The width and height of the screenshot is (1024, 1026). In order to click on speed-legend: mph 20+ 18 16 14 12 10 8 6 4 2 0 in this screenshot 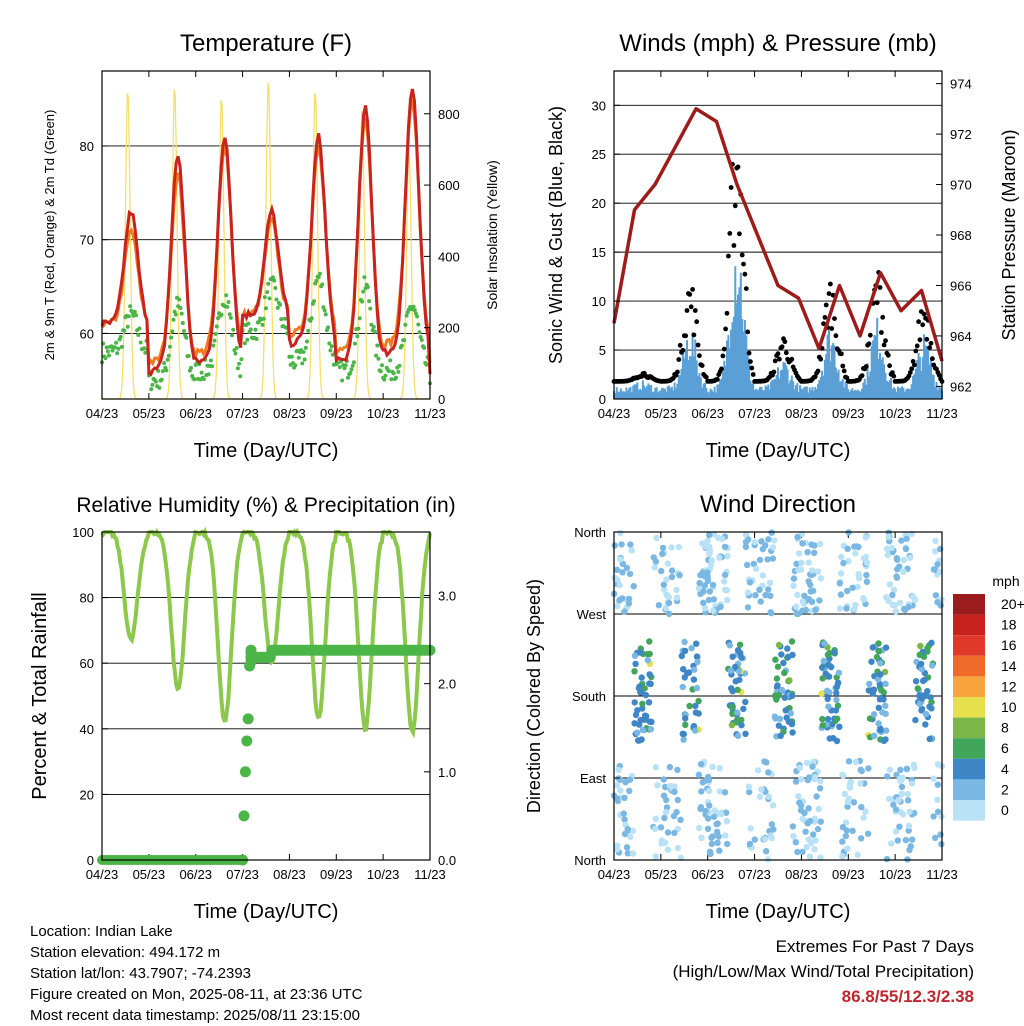, I will do `click(988, 697)`.